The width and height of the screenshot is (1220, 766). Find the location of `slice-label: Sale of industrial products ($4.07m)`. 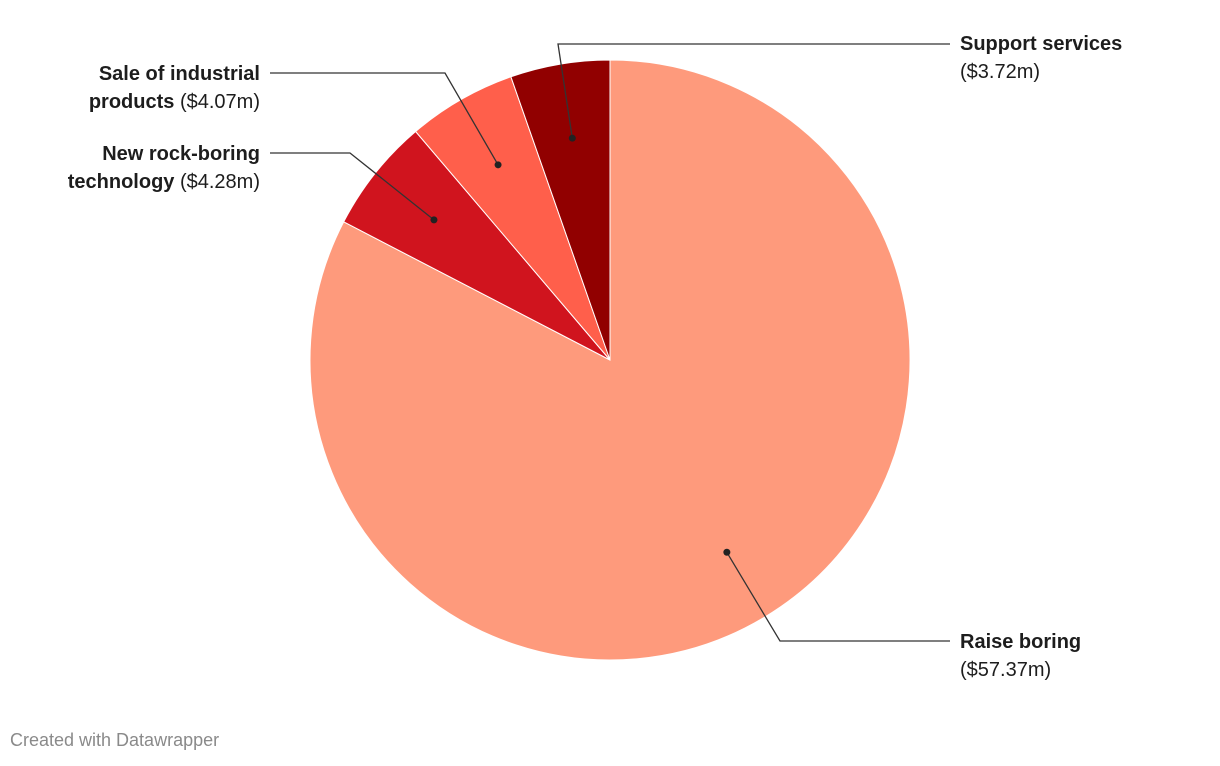

slice-label: Sale of industrial products ($4.07m) is located at coordinates (140, 88).